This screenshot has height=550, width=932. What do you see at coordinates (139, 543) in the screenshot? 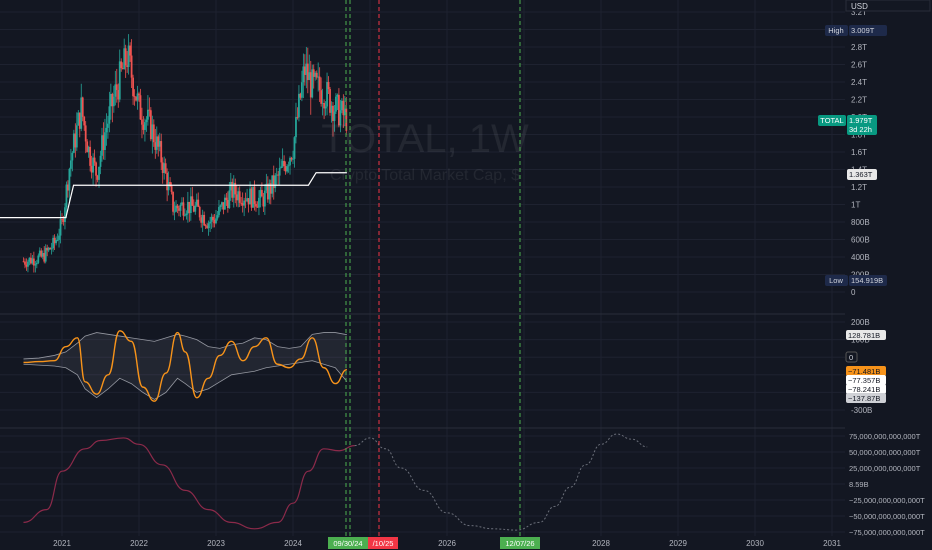
I see `year-tick-label: 2022` at bounding box center [139, 543].